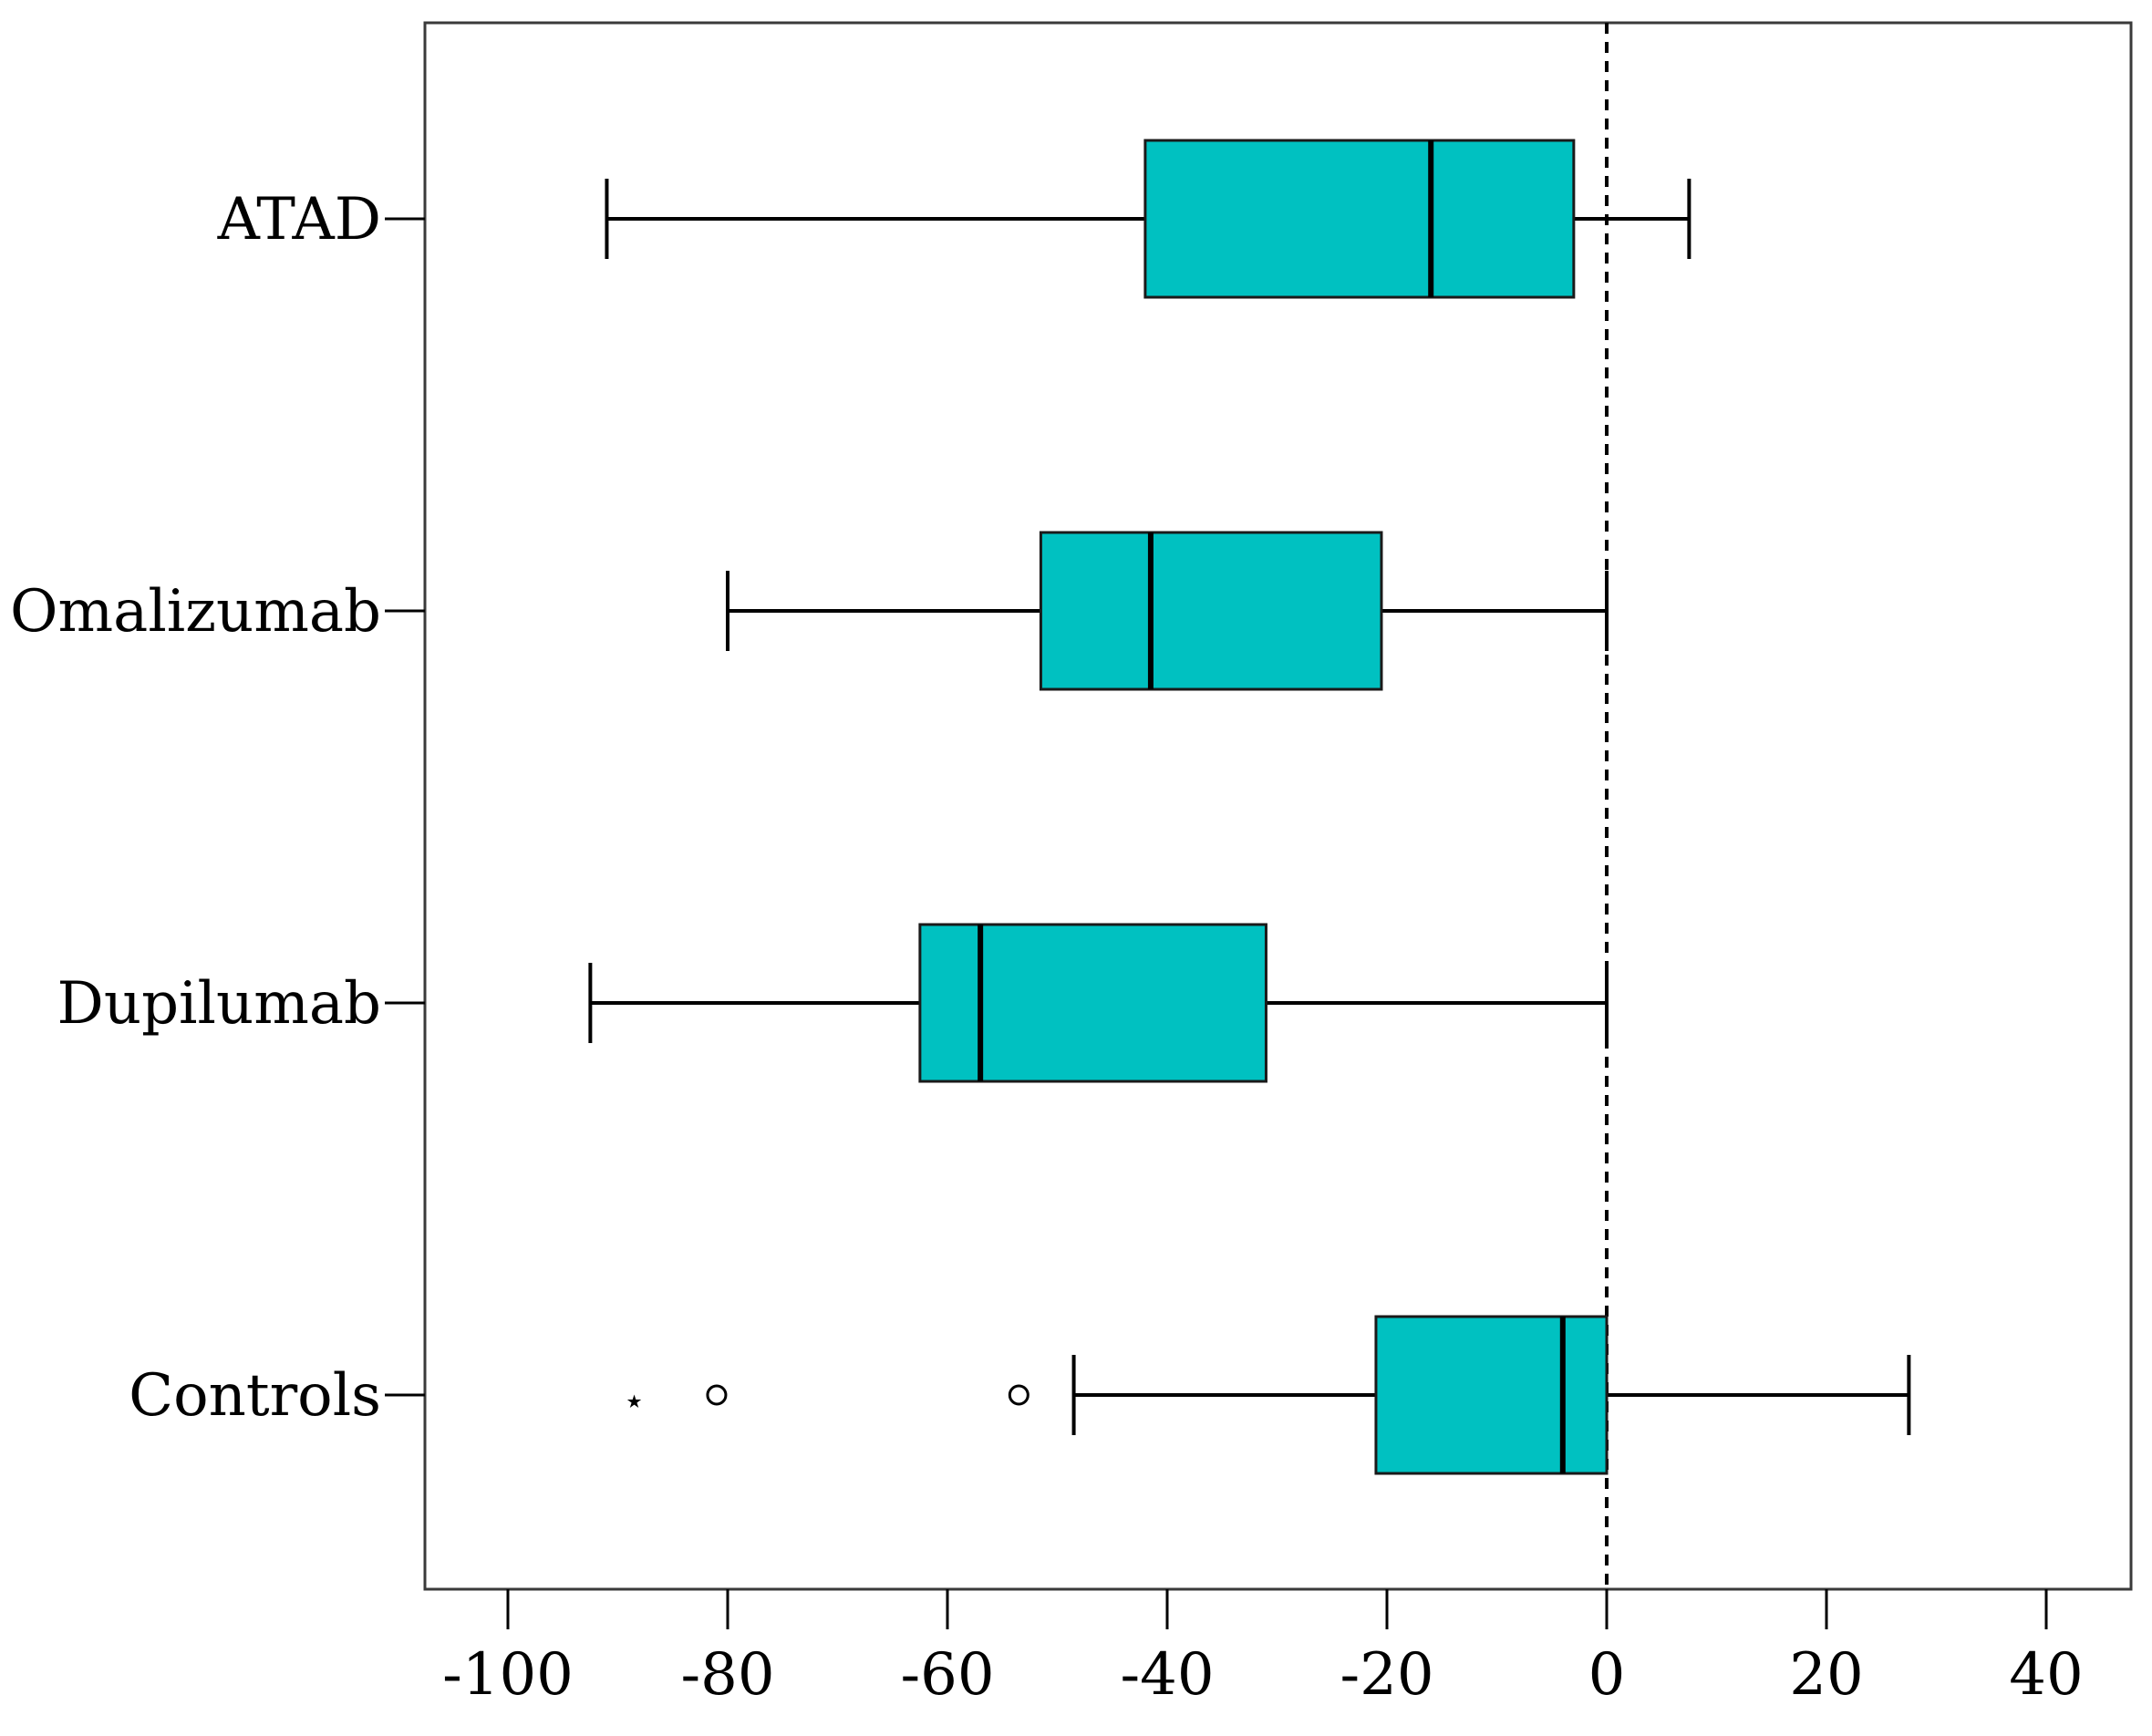 This screenshot has width=2152, height=1736. Describe the element at coordinates (219, 1004) in the screenshot. I see `category-label-dupilumab: Dupilumab` at that location.